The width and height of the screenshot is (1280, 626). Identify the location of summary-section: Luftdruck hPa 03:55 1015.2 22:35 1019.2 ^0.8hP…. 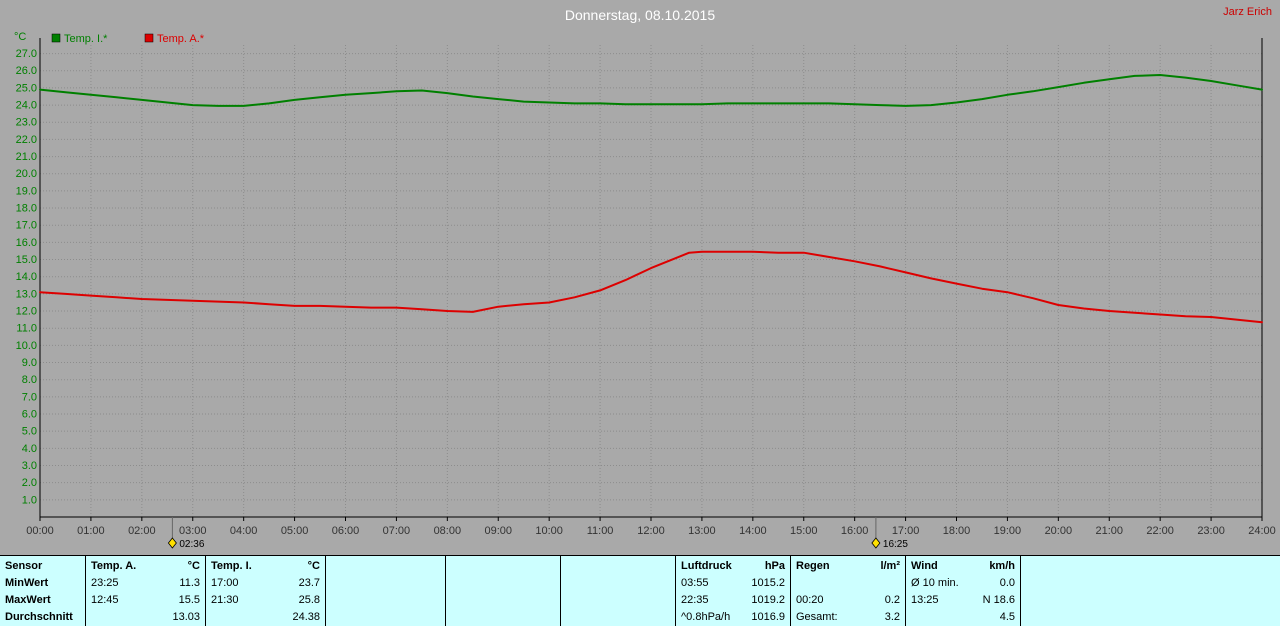
(732, 591).